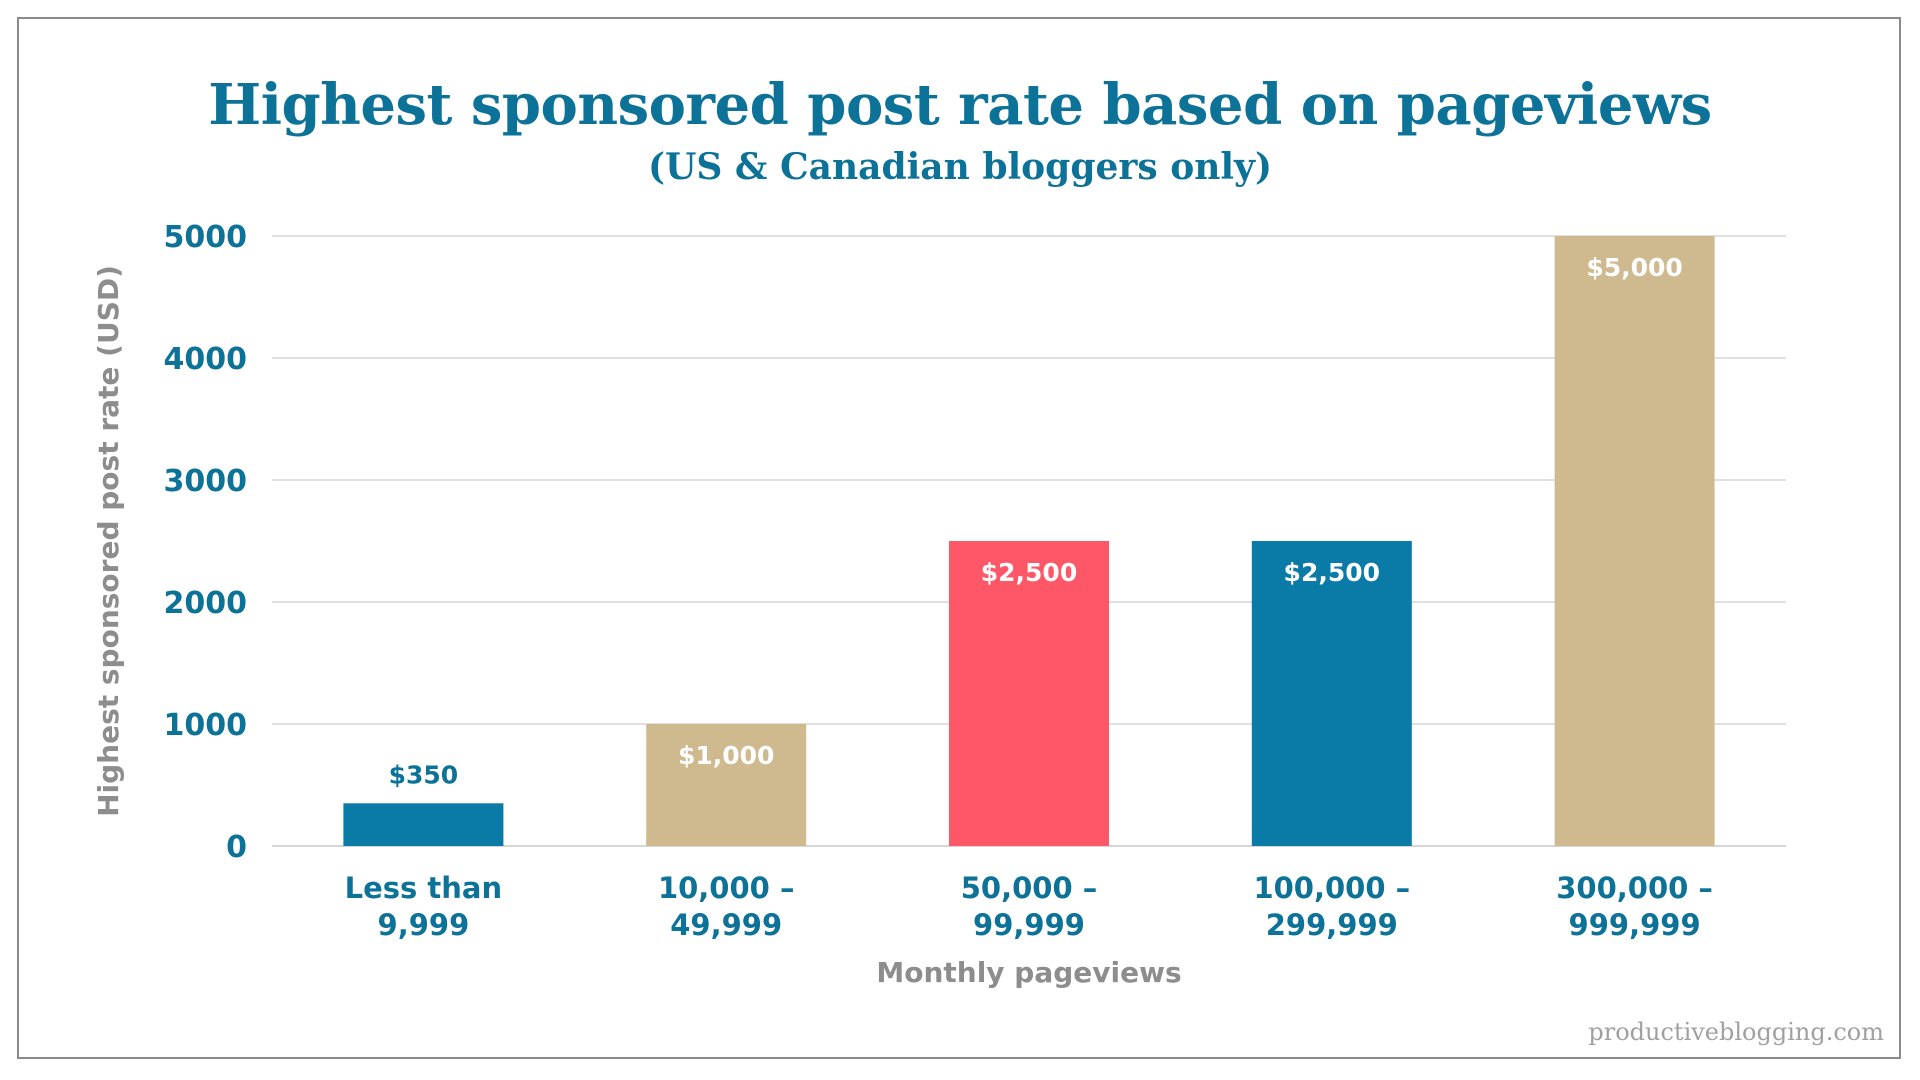 This screenshot has height=1080, width=1920. I want to click on x-tick-label-3: 50,000 –, so click(1029, 888).